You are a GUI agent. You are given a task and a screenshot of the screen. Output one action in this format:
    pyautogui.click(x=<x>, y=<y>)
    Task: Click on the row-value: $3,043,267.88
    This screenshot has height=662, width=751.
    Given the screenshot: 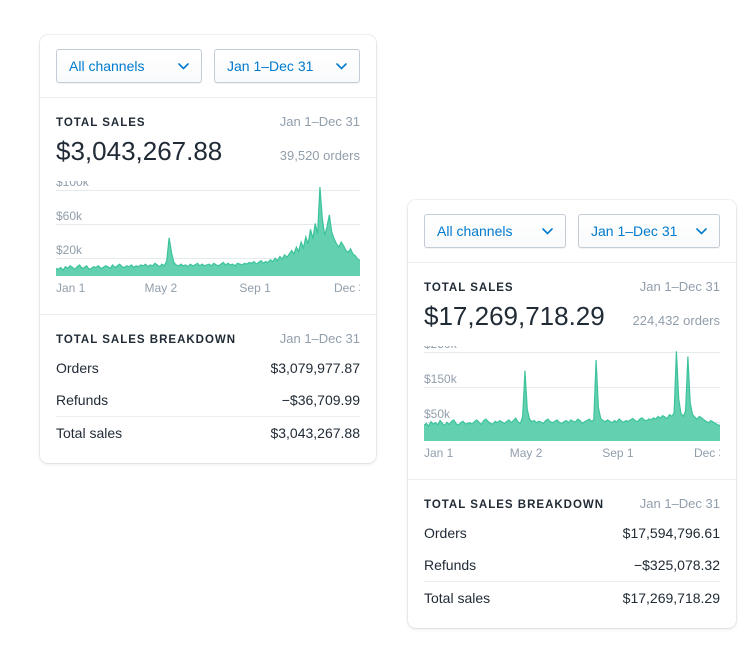 What is the action you would take?
    pyautogui.click(x=315, y=433)
    